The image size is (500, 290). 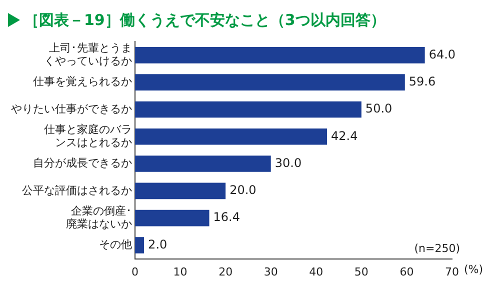 What do you see at coordinates (135, 271) in the screenshot?
I see `x-tick-label: 0` at bounding box center [135, 271].